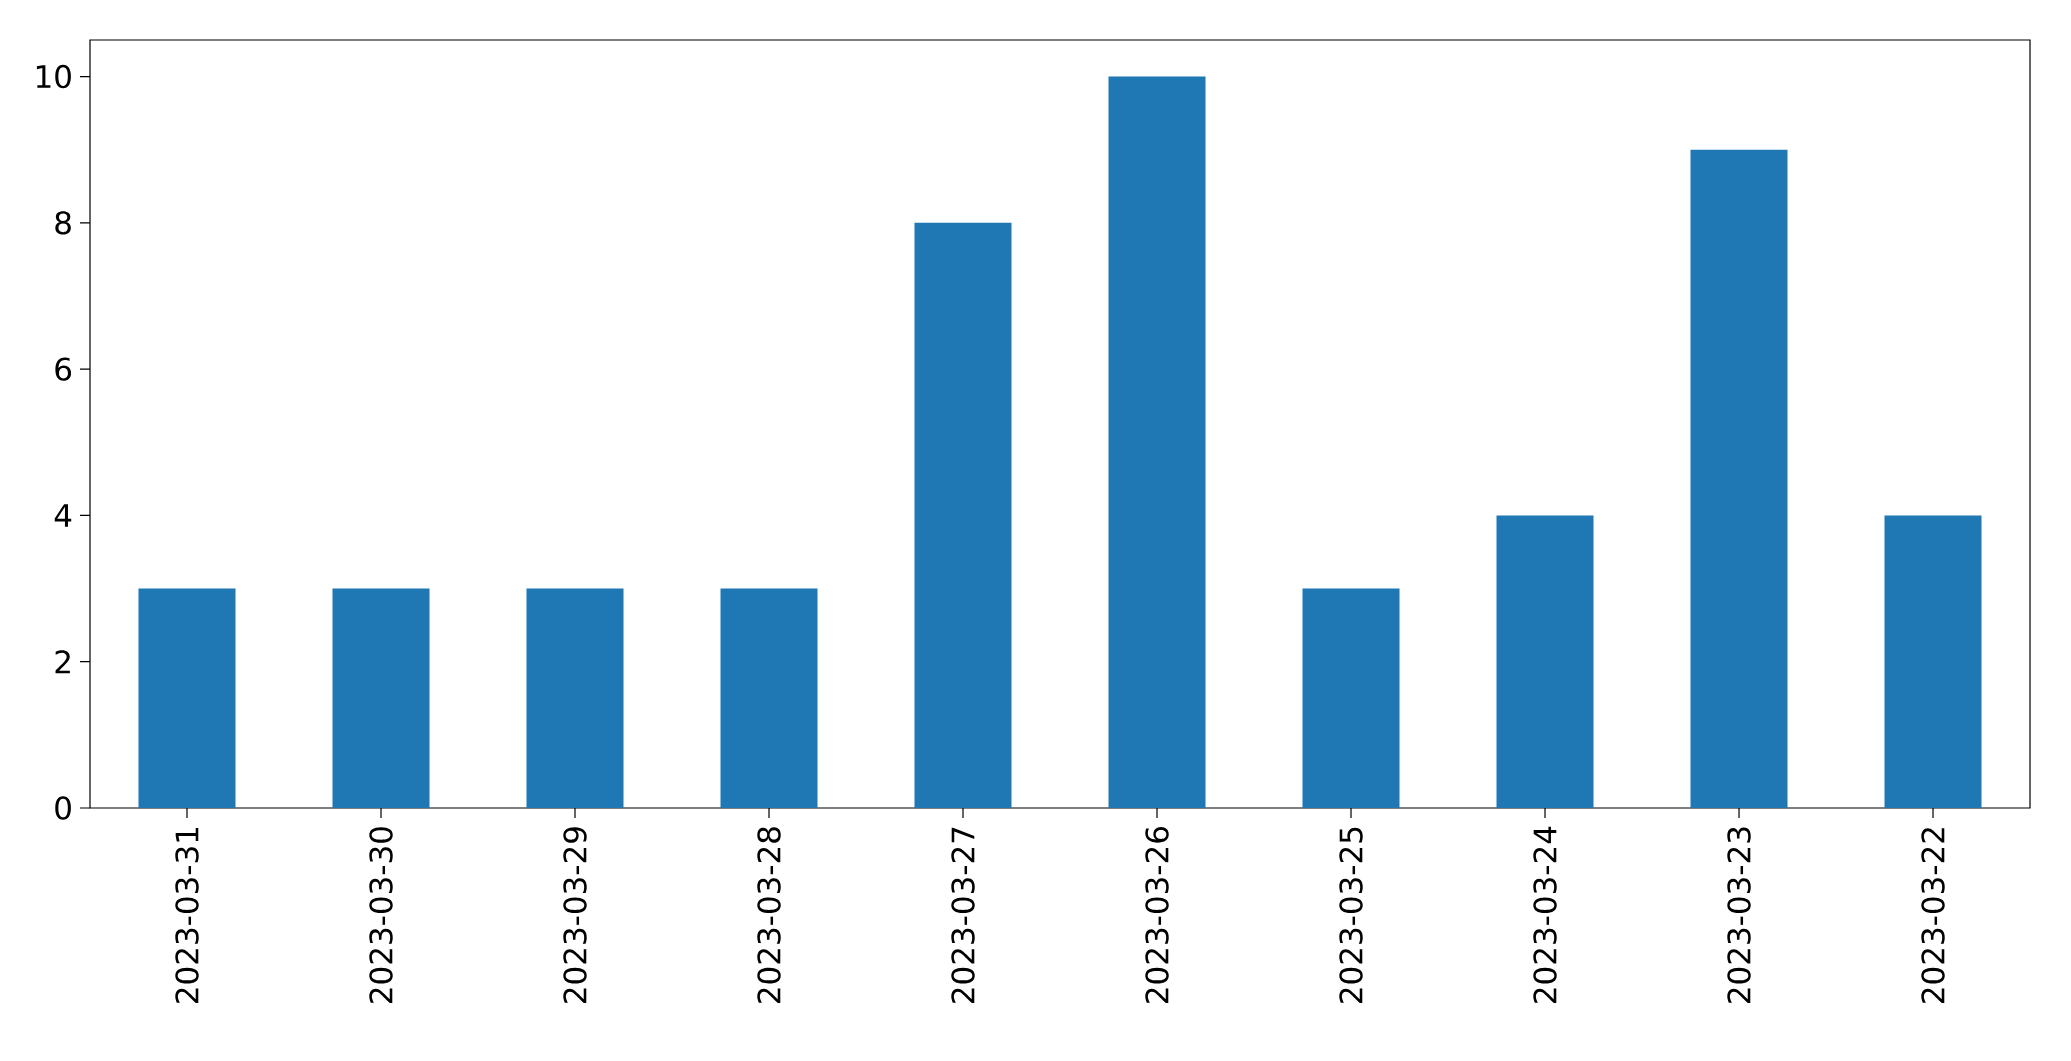 This screenshot has height=1061, width=2071. Describe the element at coordinates (63, 515) in the screenshot. I see `y-tick-label: 4` at that location.